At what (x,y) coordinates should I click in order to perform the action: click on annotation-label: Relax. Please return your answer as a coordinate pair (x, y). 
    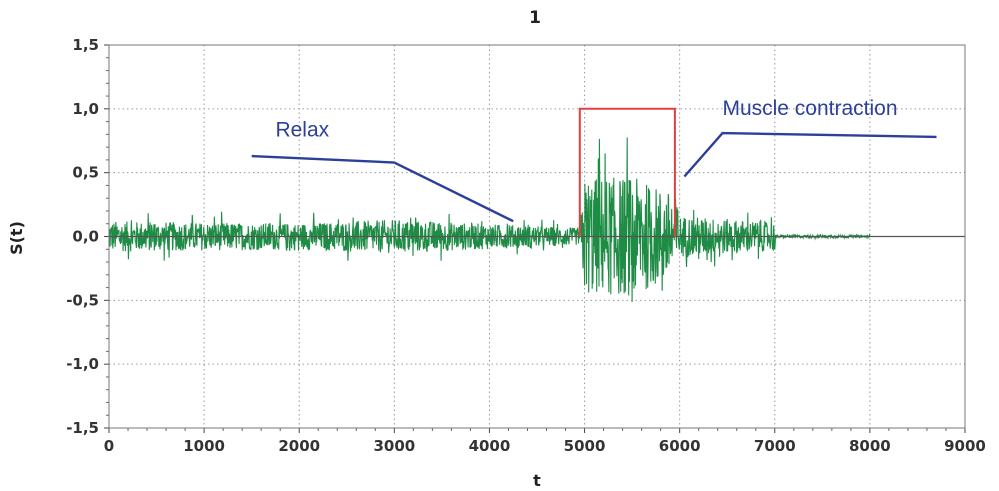
    Looking at the image, I should click on (302, 130).